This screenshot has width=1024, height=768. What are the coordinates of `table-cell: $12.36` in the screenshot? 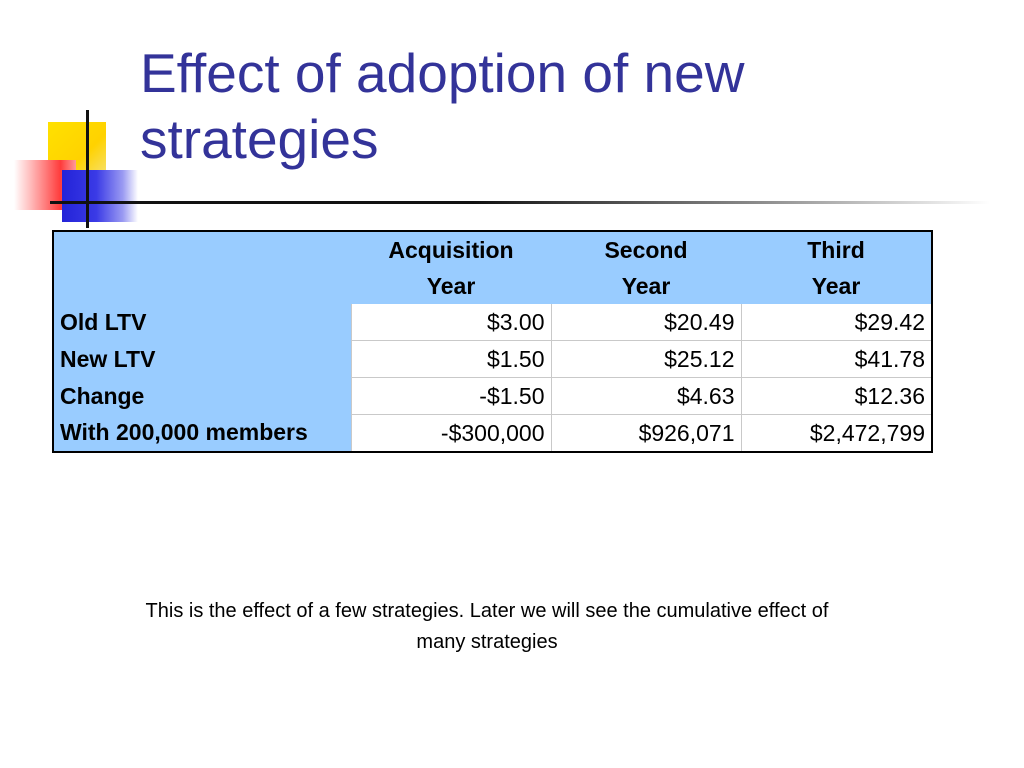 It's located at (836, 396).